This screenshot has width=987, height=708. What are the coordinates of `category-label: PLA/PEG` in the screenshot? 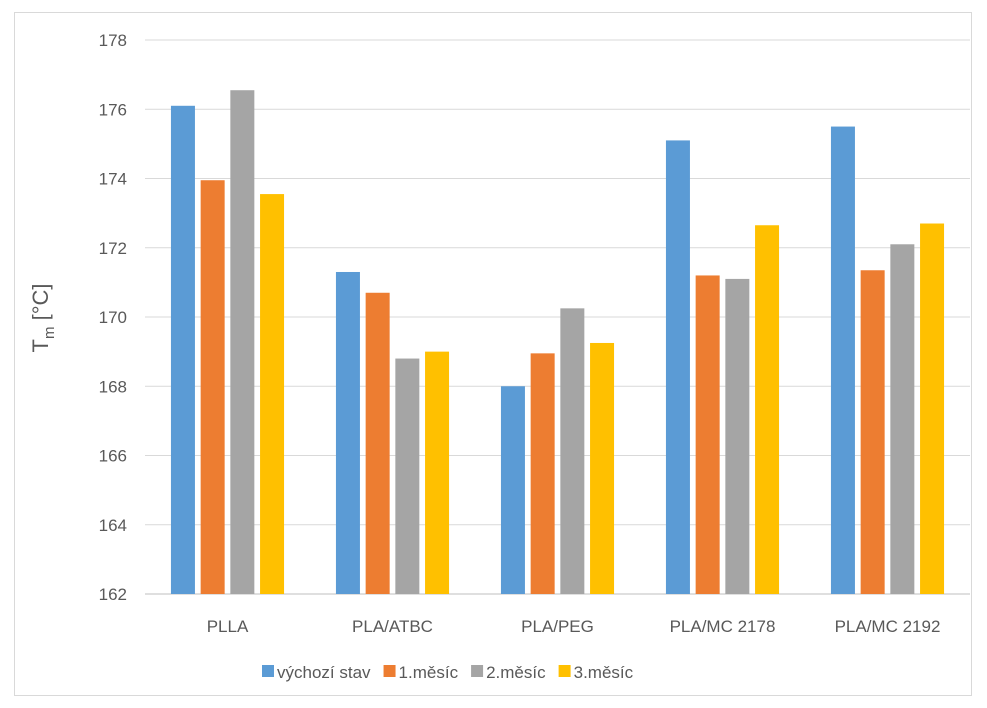 It's located at (557, 626).